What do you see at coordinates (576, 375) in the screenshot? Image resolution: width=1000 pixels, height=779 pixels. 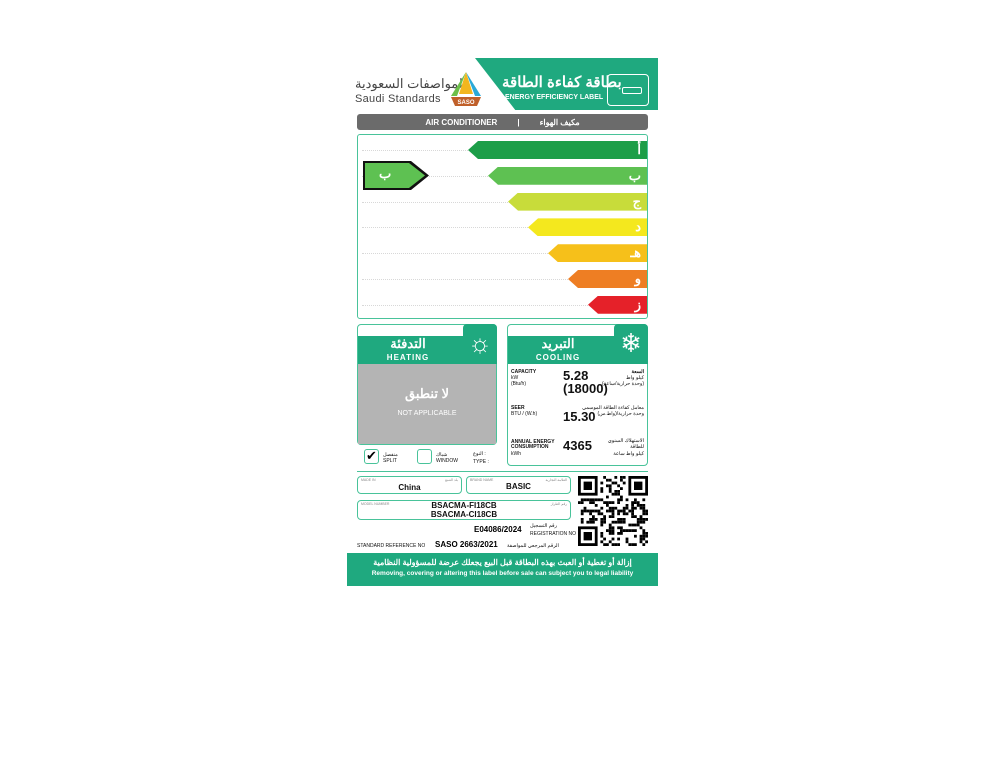 I see `capacity-kw: 5.28` at bounding box center [576, 375].